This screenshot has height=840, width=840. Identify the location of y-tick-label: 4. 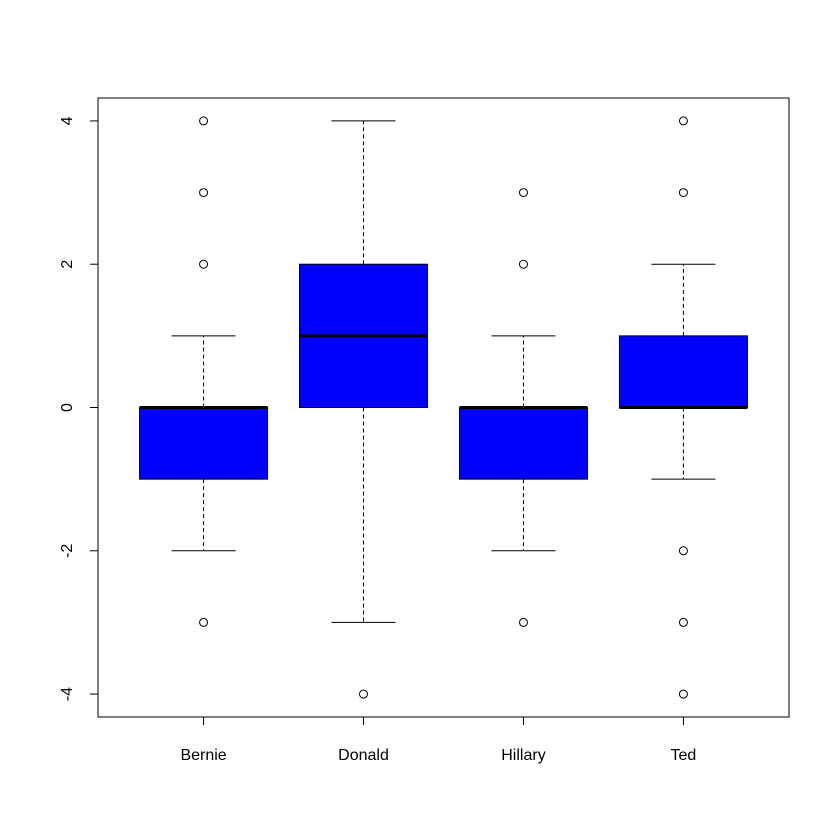
(67, 120).